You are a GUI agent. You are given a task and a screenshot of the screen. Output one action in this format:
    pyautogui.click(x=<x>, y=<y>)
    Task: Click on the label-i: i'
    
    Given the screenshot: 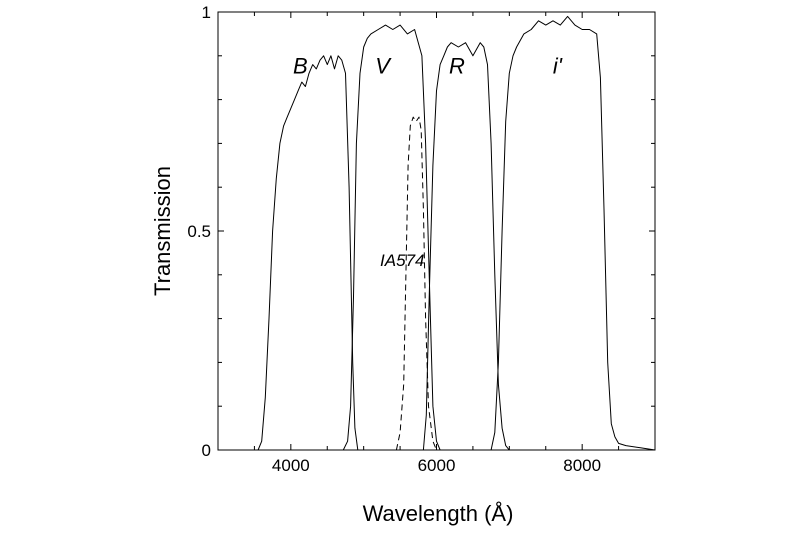 What is the action you would take?
    pyautogui.click(x=558, y=65)
    